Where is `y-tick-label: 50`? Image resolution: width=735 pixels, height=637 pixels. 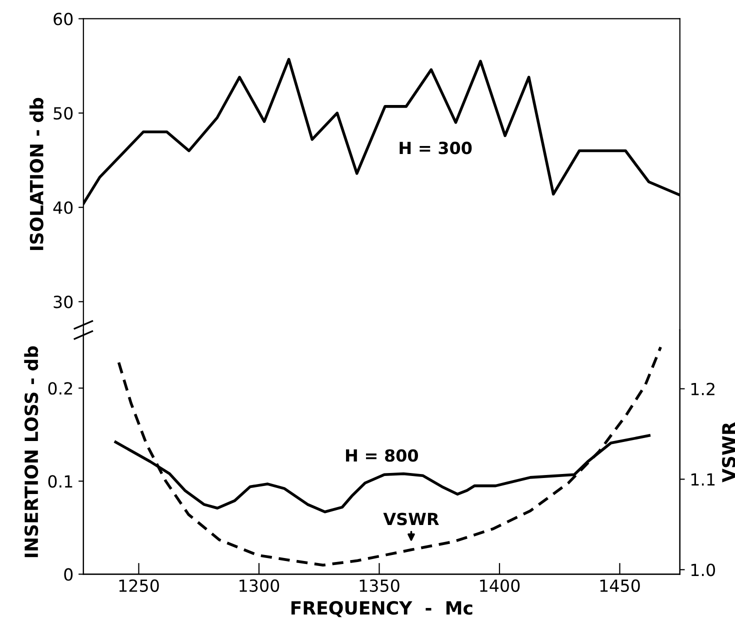 y-tick-label: 50 is located at coordinates (63, 113).